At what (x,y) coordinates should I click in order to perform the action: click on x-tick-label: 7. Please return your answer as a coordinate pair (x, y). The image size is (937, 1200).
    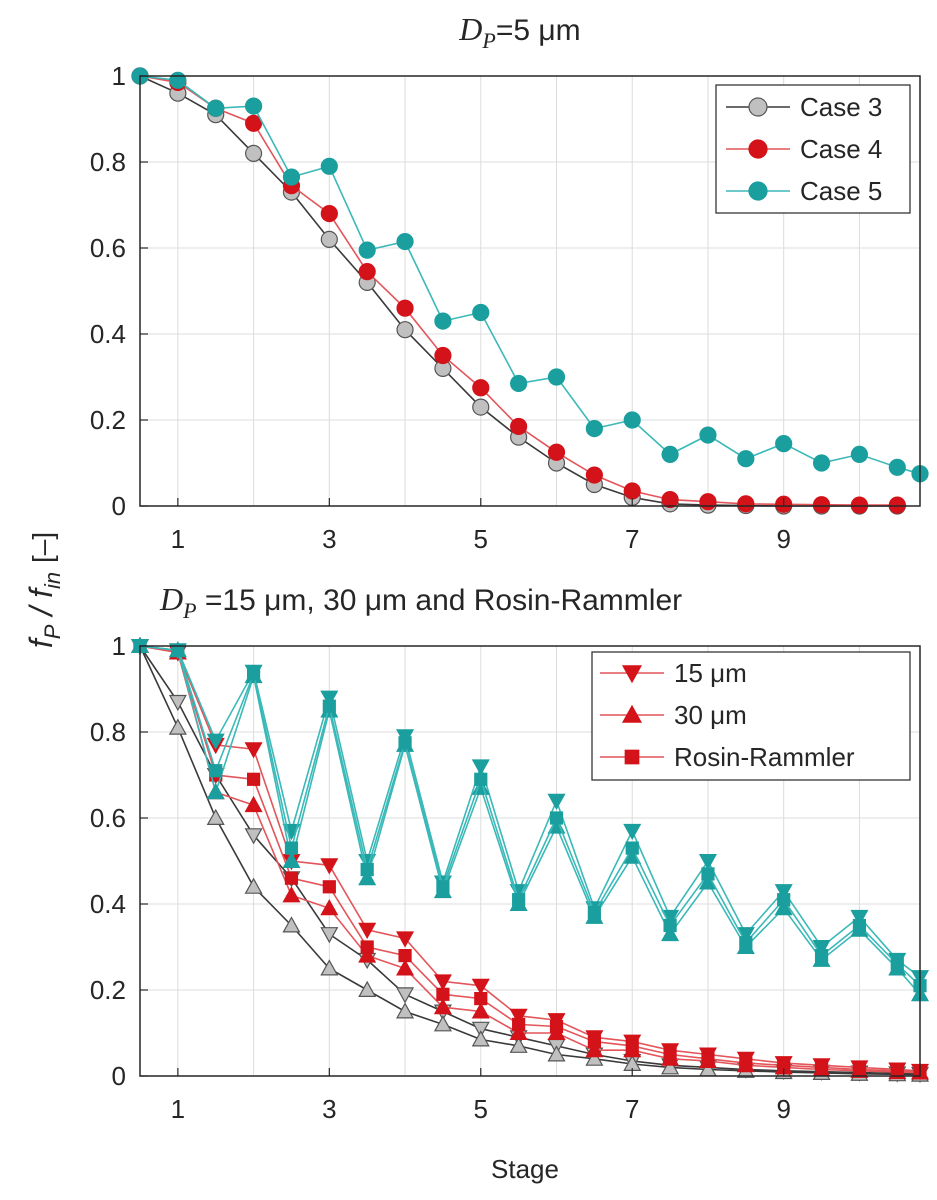
    Looking at the image, I should click on (632, 1109).